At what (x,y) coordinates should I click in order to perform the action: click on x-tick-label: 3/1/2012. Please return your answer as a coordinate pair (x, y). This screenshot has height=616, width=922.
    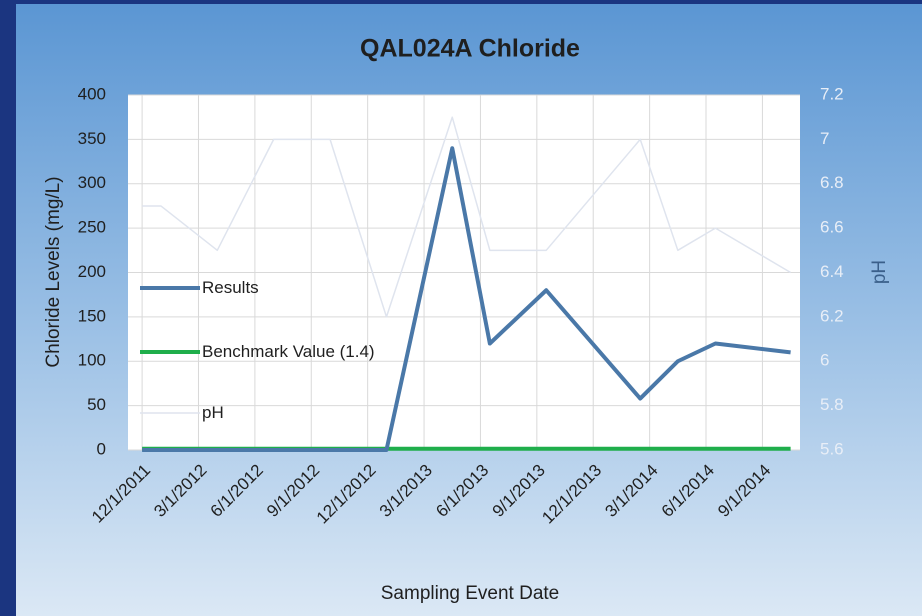
    Looking at the image, I should click on (180, 491).